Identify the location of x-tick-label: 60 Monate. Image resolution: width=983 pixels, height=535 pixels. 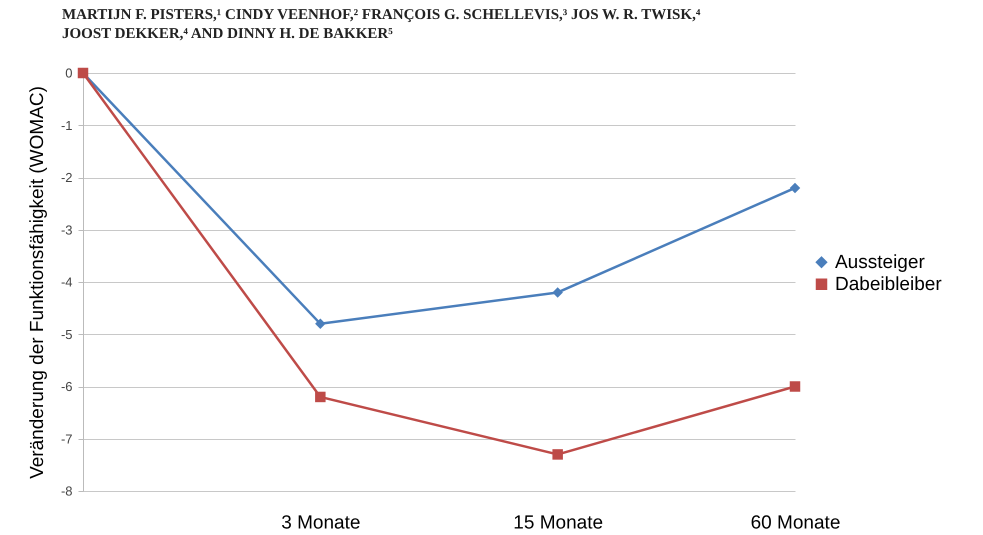
(795, 523).